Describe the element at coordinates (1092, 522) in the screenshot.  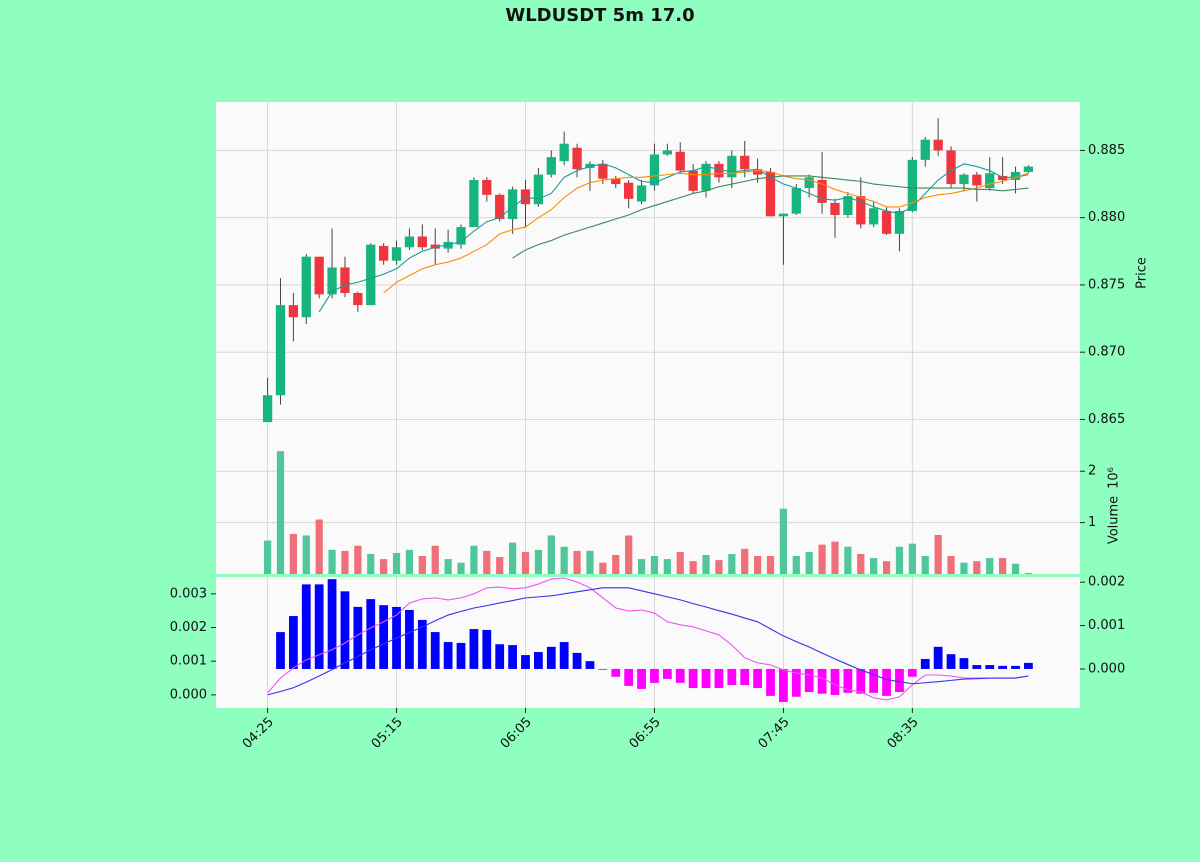
I see `y-tick-label: 1` at that location.